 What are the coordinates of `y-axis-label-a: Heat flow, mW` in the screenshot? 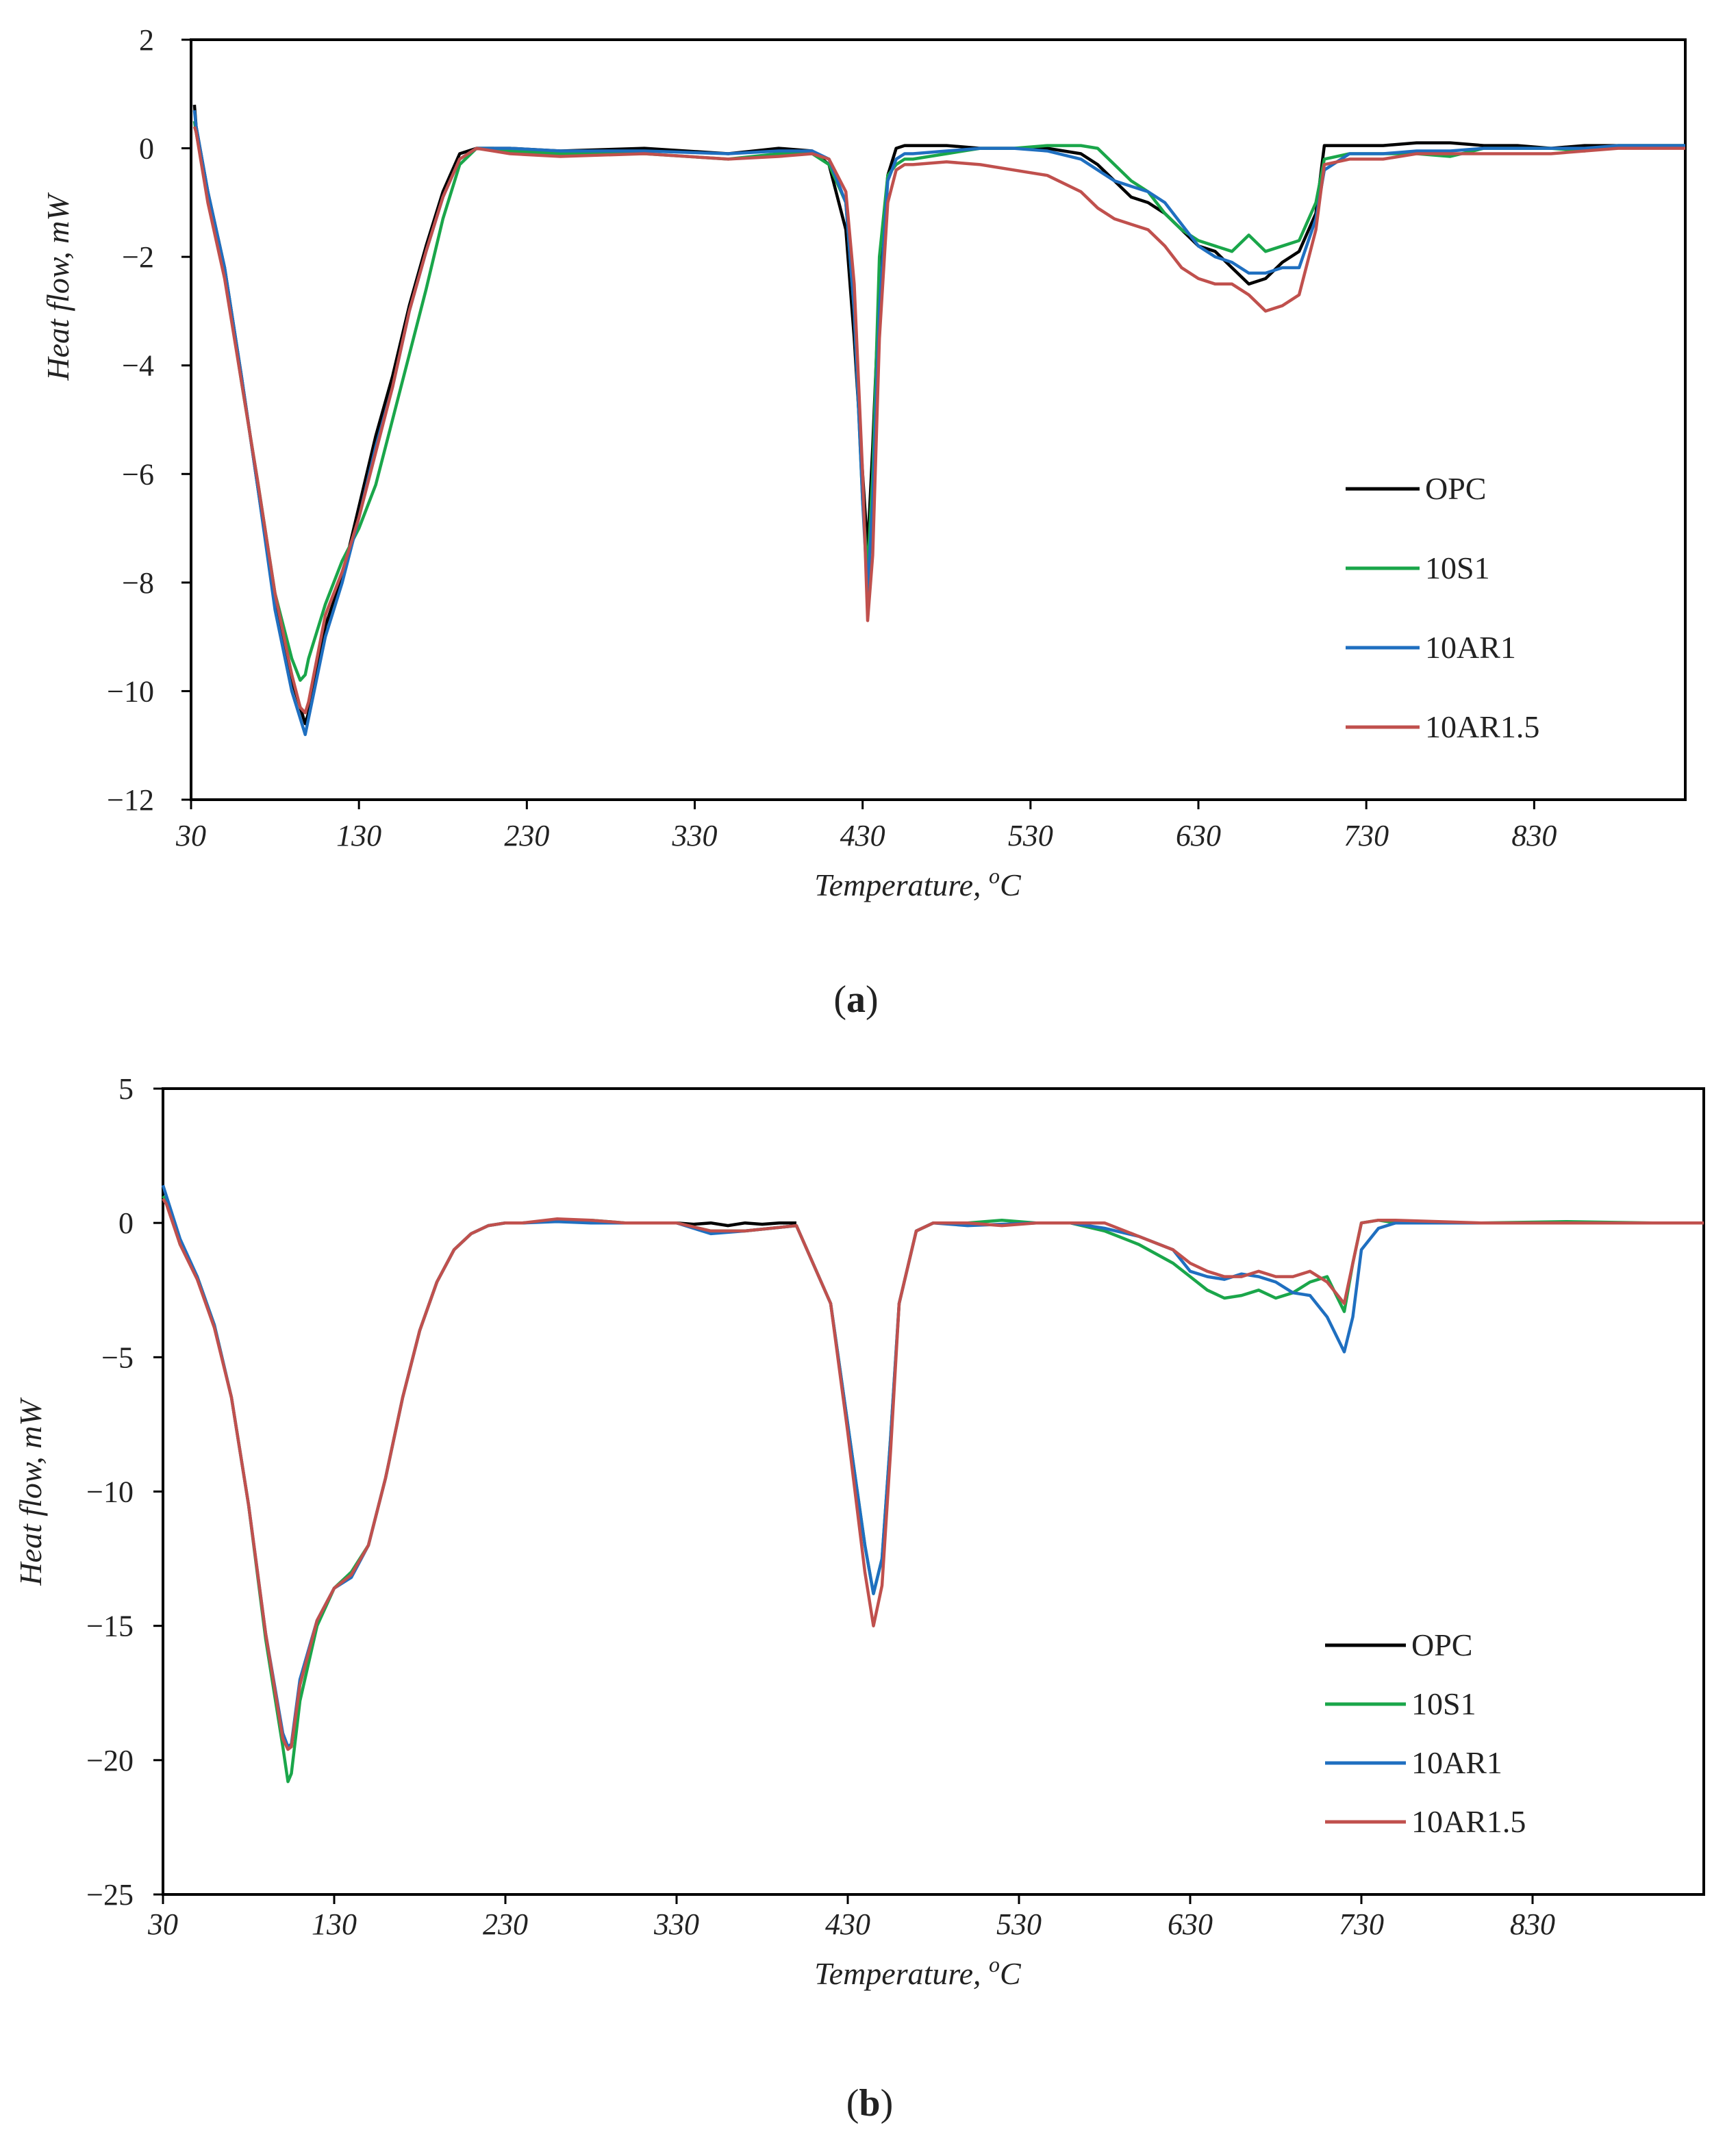 It's located at (57, 286).